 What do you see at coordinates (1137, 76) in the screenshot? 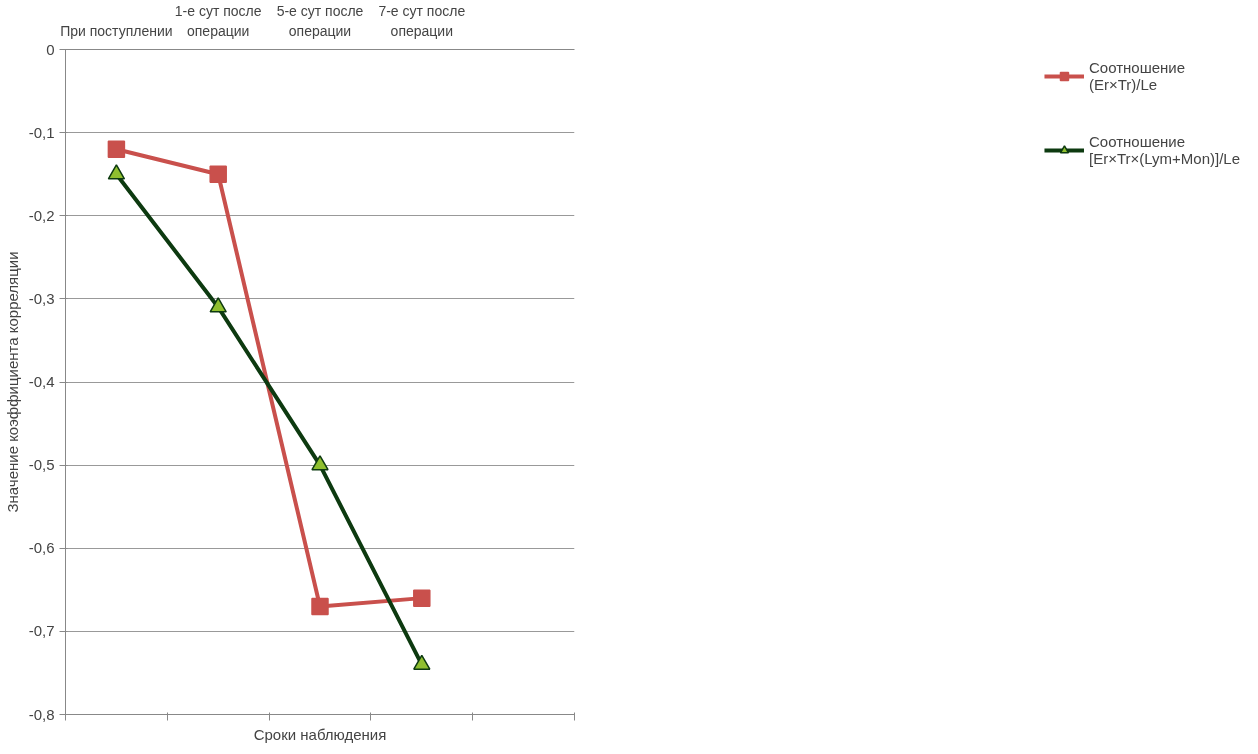
I see `legend-label: Соотношение (Er×Tr)/Le` at bounding box center [1137, 76].